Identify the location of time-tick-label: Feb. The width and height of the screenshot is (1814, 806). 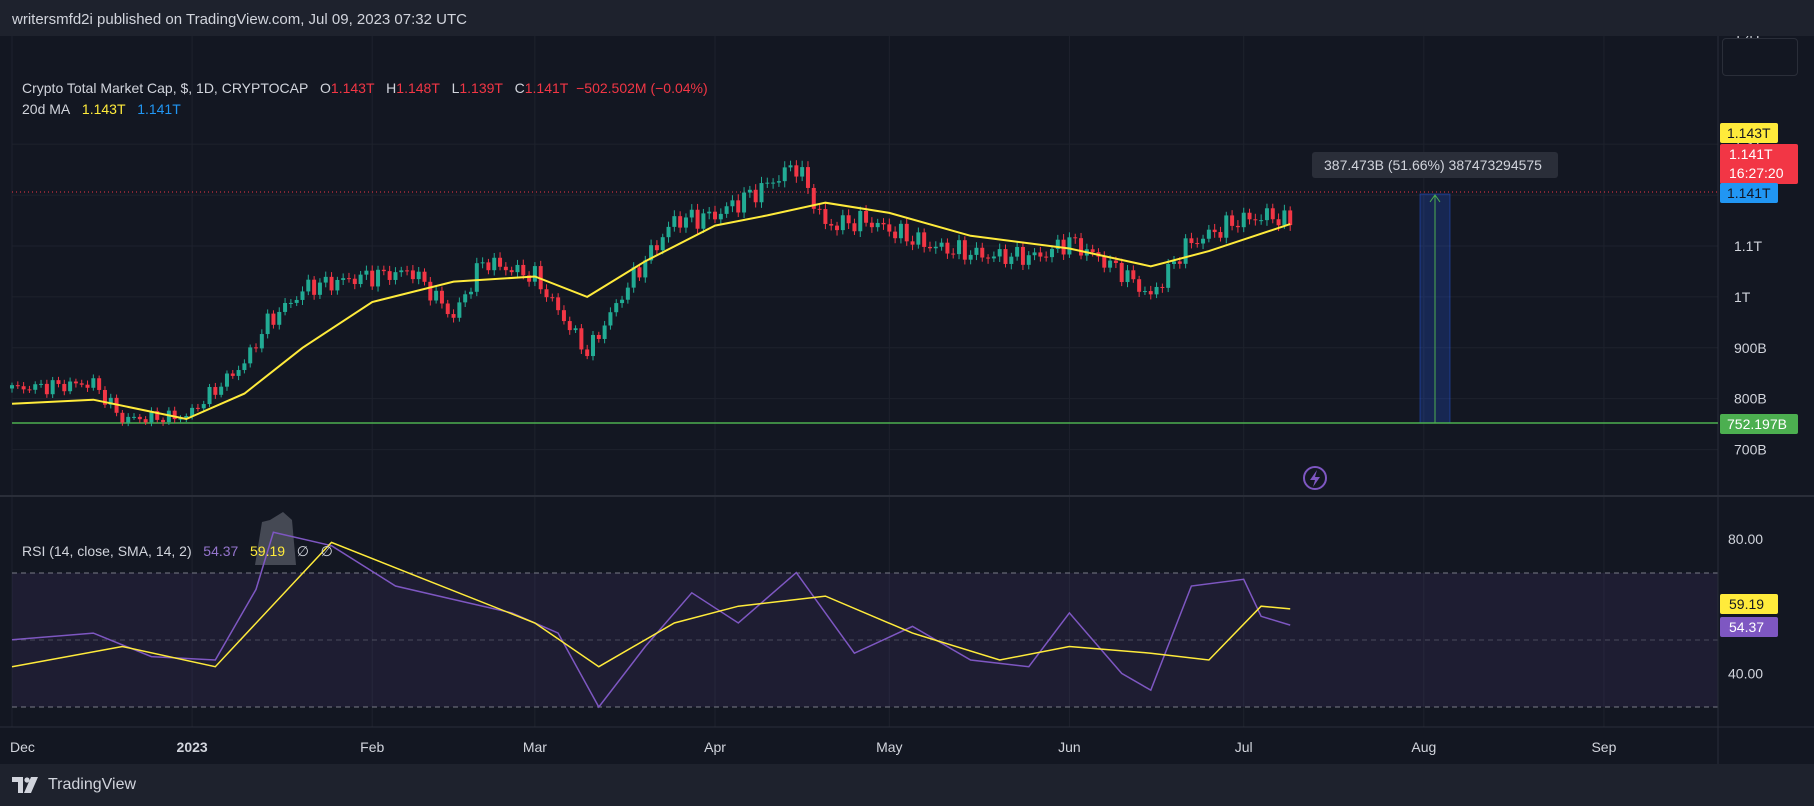
(372, 747).